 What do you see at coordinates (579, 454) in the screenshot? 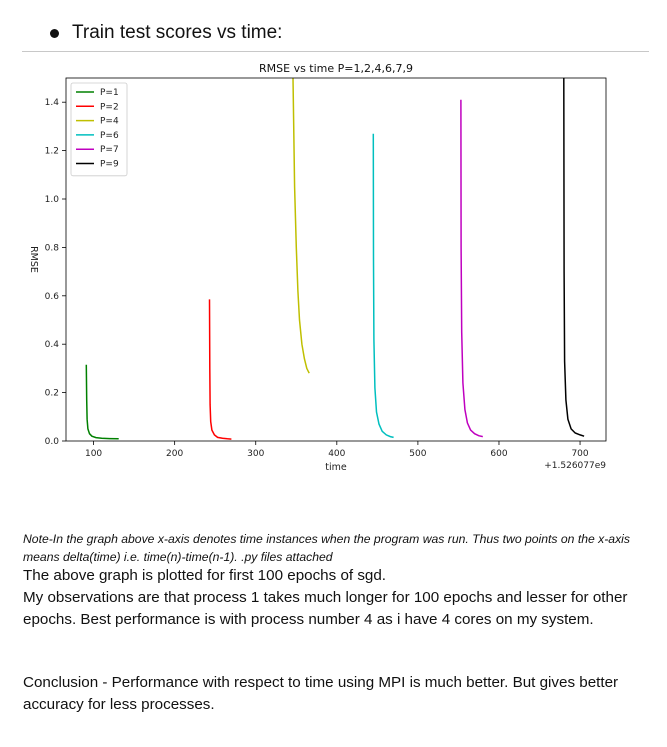
I see `x-tick-label: 700` at bounding box center [579, 454].